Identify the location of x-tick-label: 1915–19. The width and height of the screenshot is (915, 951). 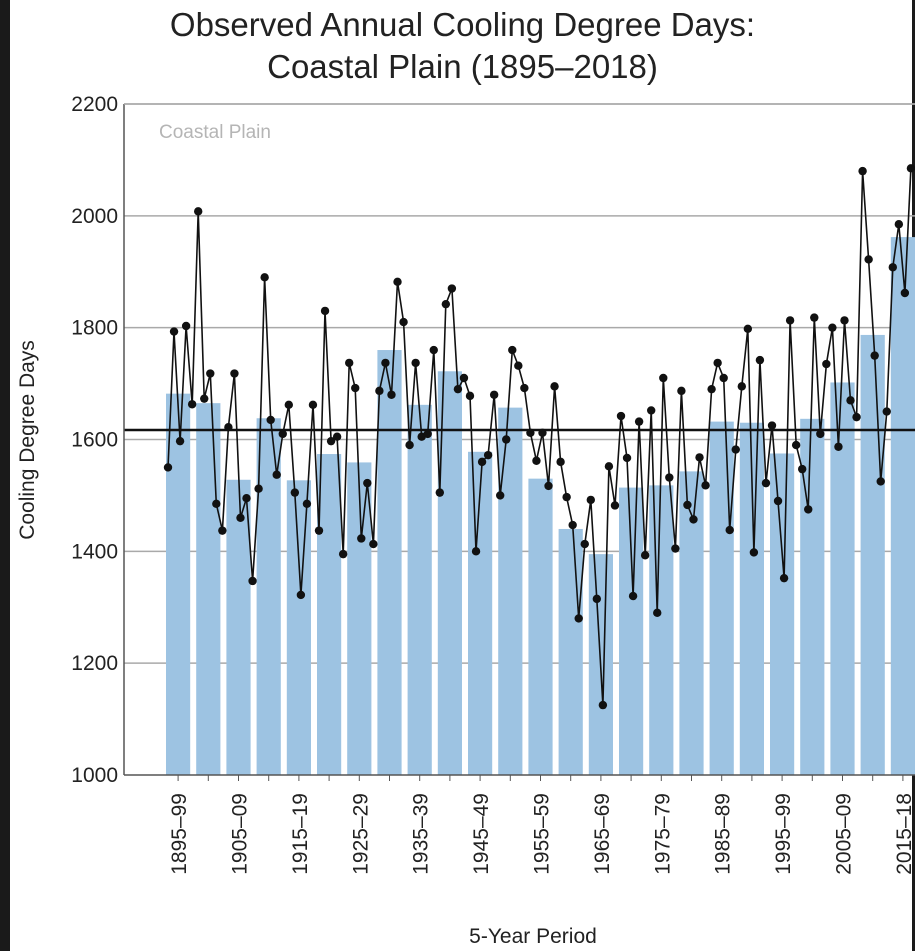
(300, 834).